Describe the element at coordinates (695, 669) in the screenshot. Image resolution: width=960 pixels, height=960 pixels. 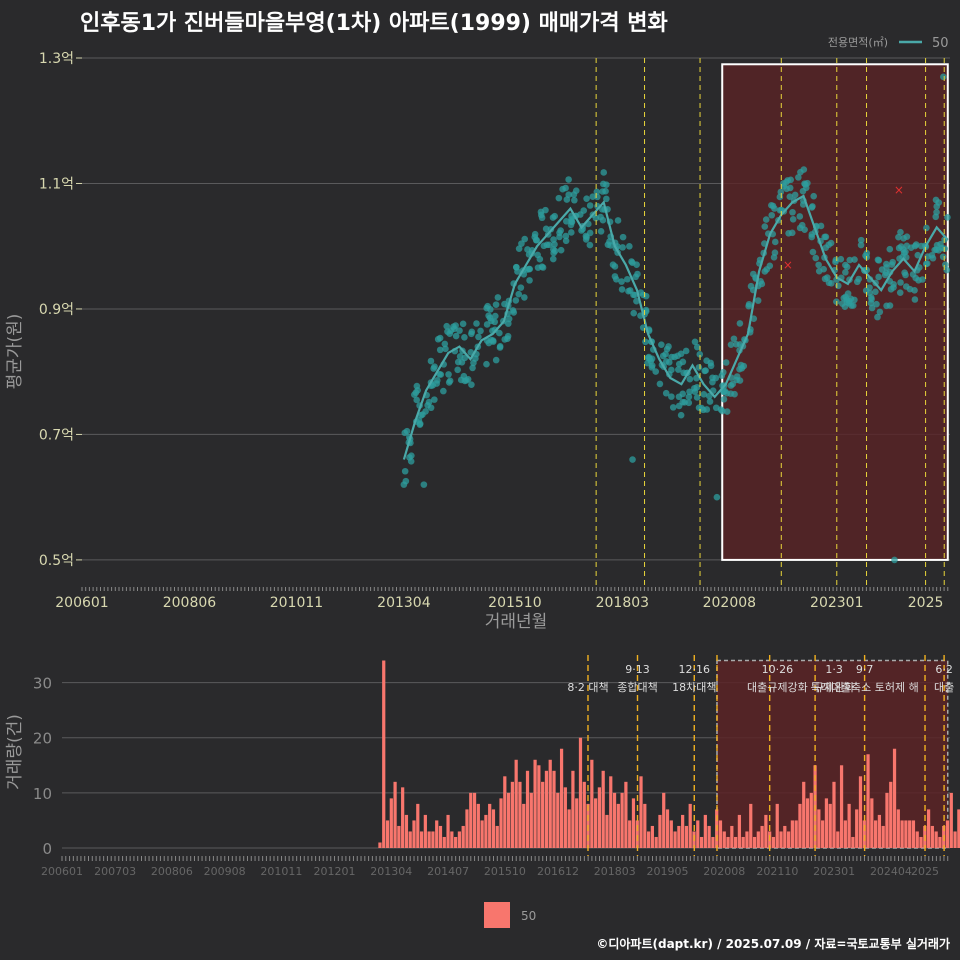
I see `volume-annotation-date: 12·16` at that location.